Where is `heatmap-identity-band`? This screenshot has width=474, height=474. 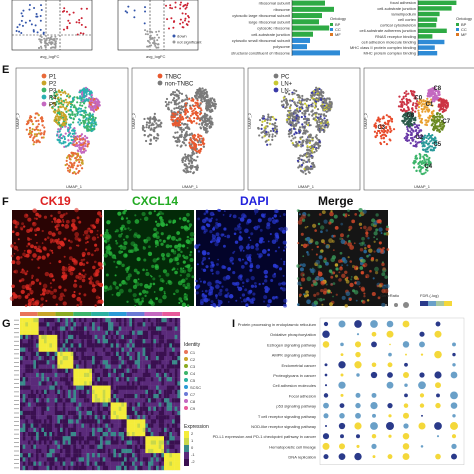
heatmap-identity-band is located at coordinates (117, 314).